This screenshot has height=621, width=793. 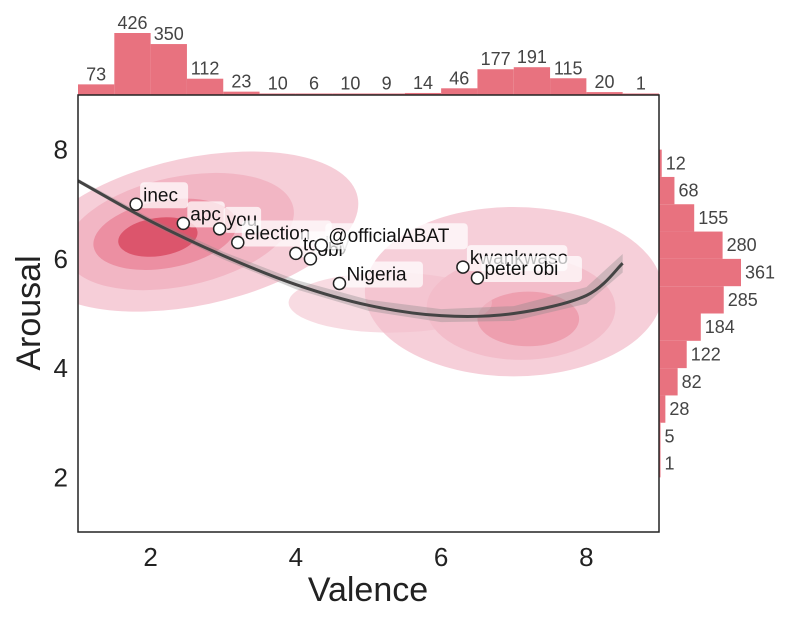 What do you see at coordinates (720, 327) in the screenshot?
I see `arousal-hist-count: 184` at bounding box center [720, 327].